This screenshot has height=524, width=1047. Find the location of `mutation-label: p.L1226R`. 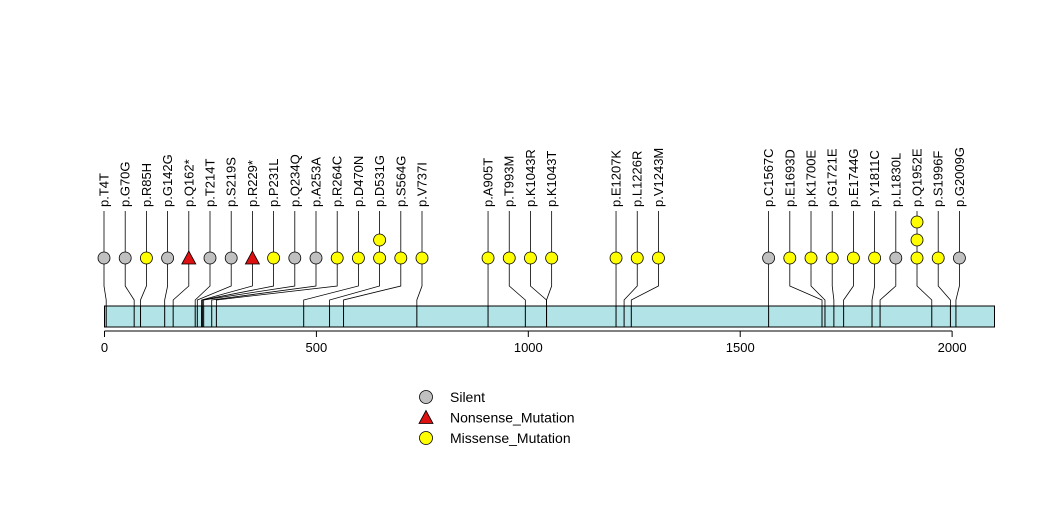

mutation-label: p.L1226R is located at coordinates (637, 179).